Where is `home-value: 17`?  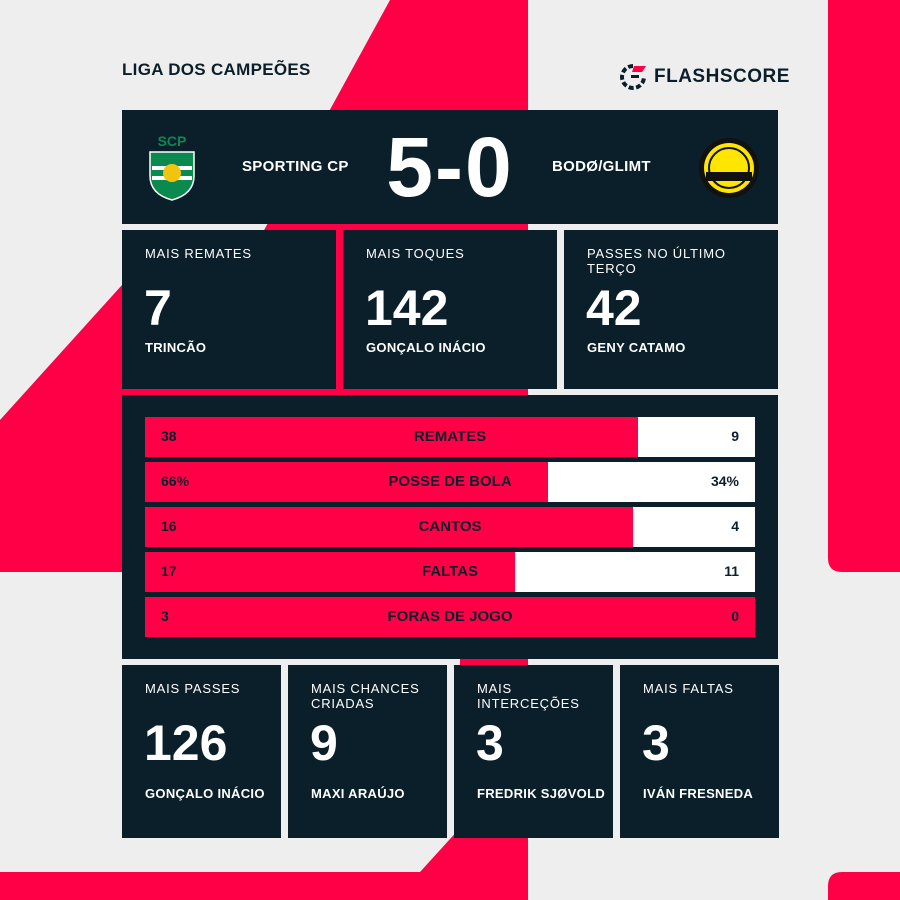
home-value: 17 is located at coordinates (169, 571).